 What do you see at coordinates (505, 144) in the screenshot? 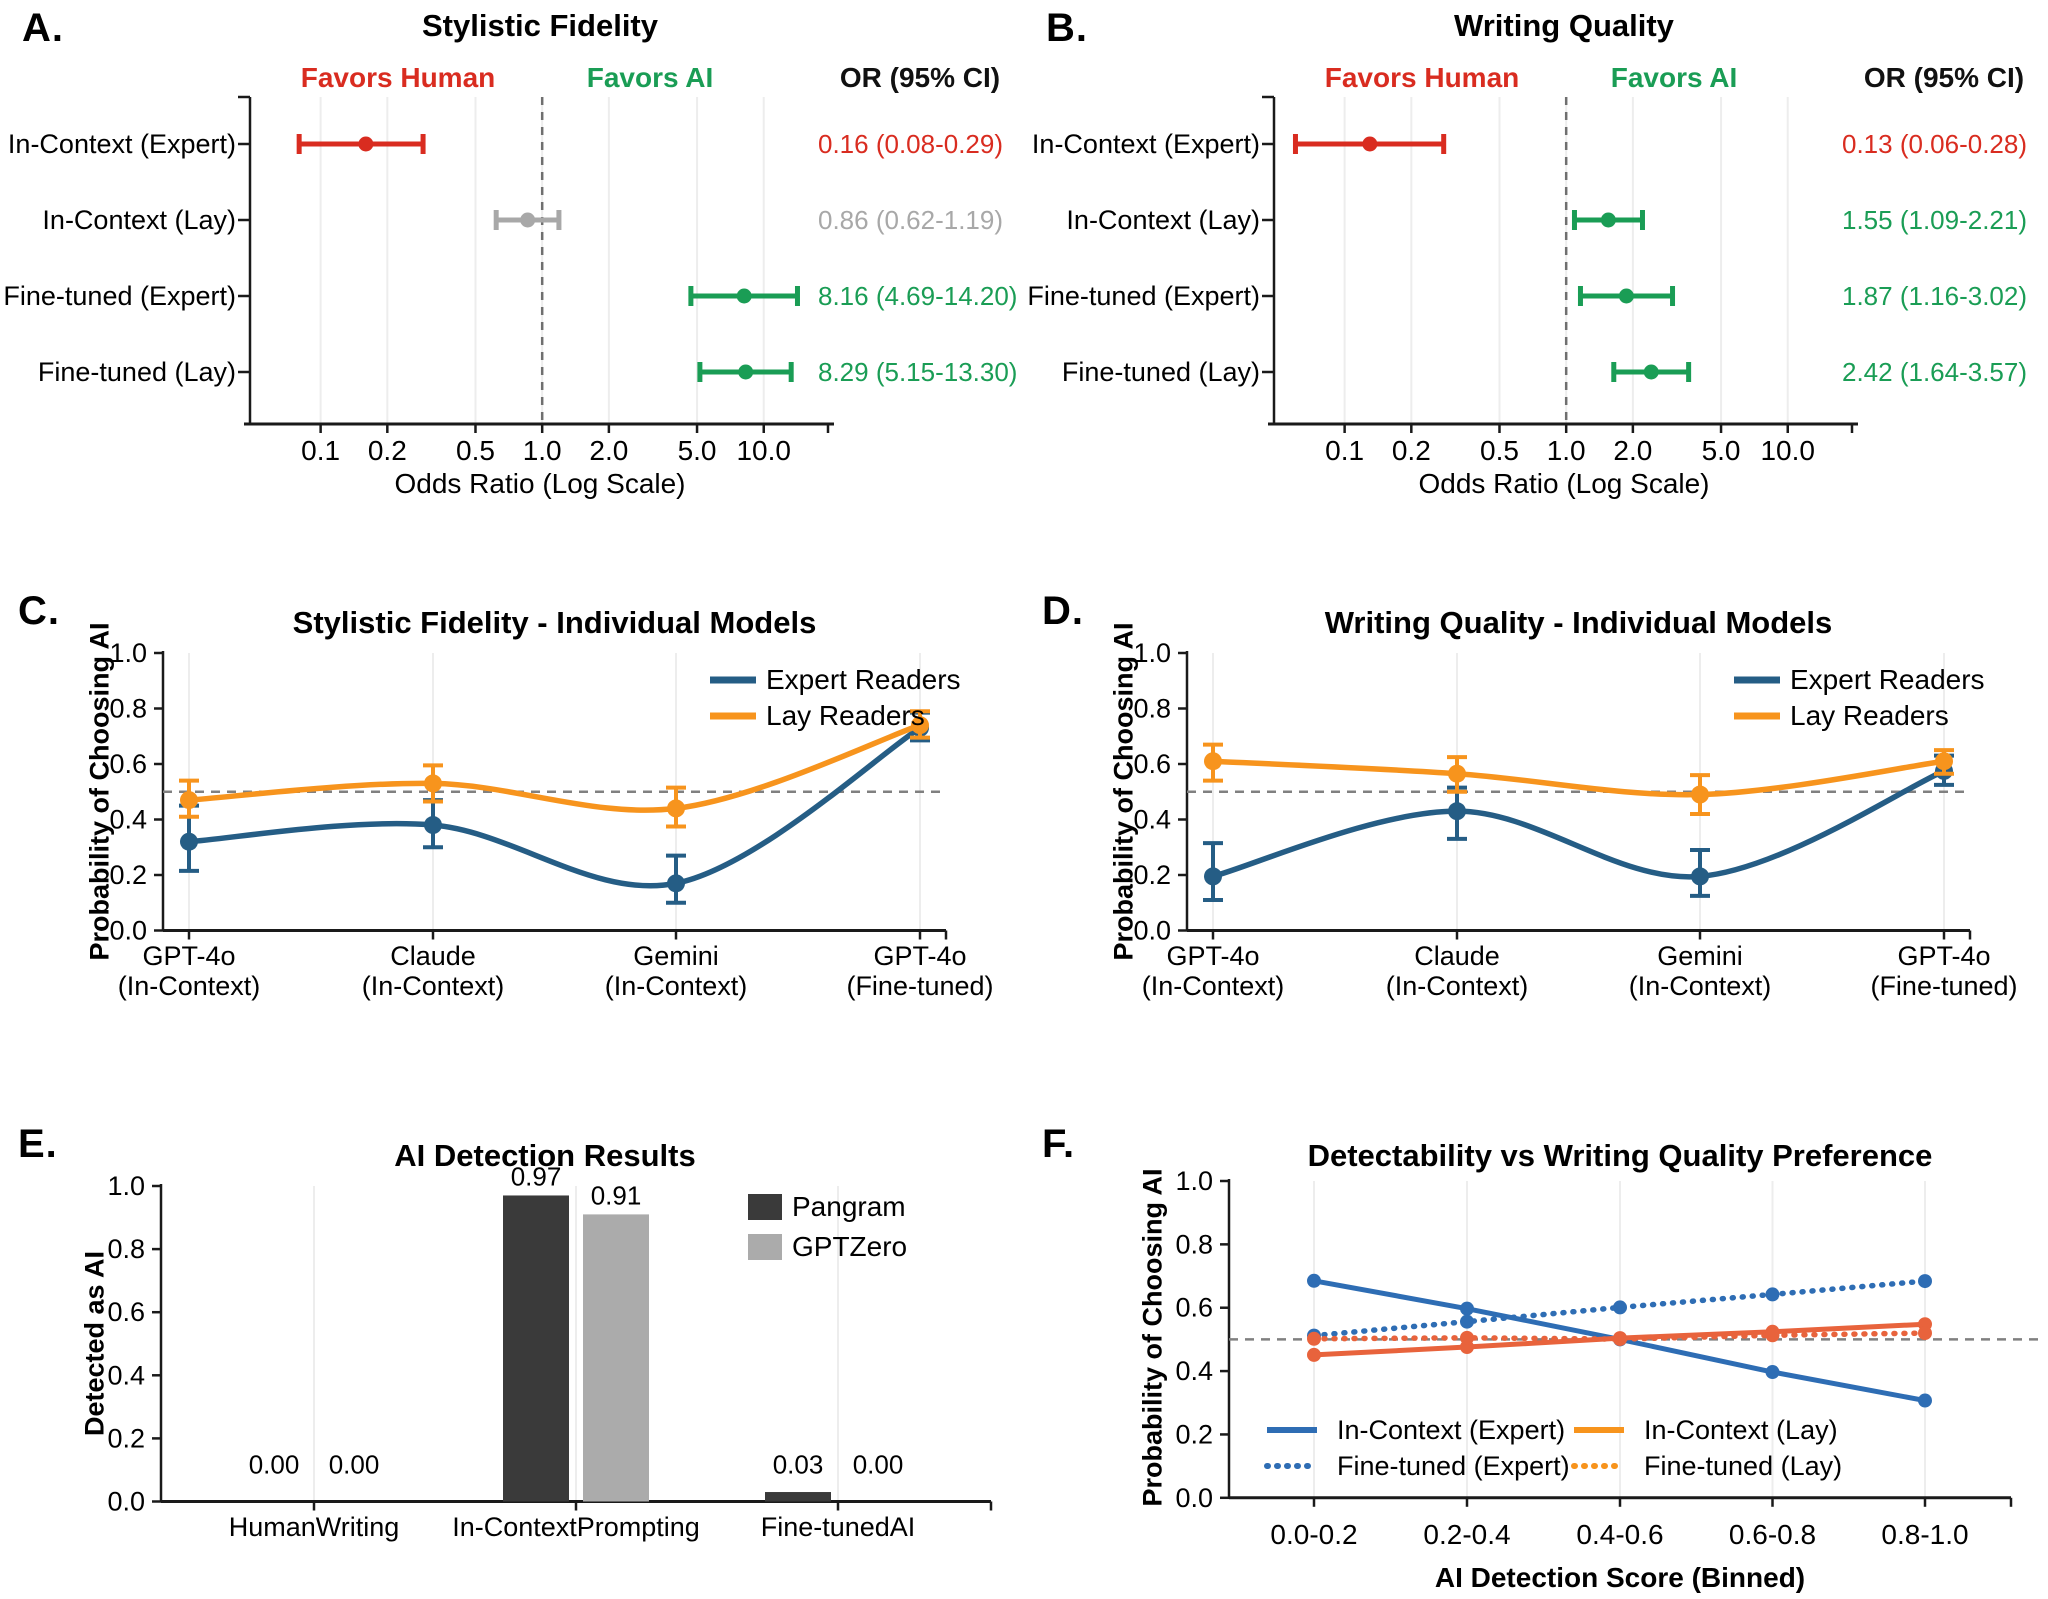
I see `forest-row: In-Context (Expert) 0.16 (0.08-0.29)` at bounding box center [505, 144].